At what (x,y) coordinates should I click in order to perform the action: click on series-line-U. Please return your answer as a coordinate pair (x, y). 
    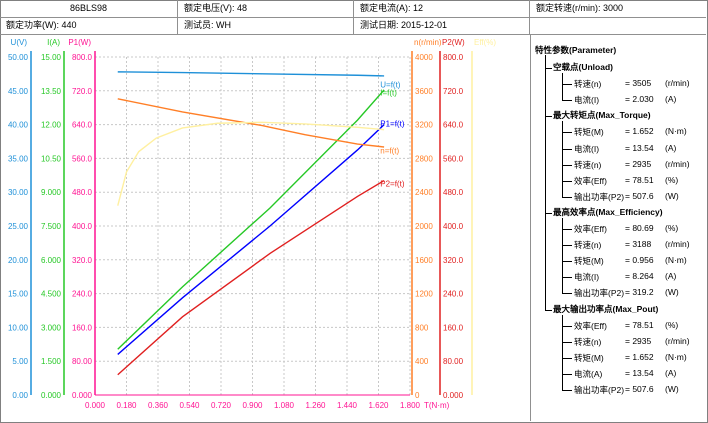
    Looking at the image, I should click on (251, 74).